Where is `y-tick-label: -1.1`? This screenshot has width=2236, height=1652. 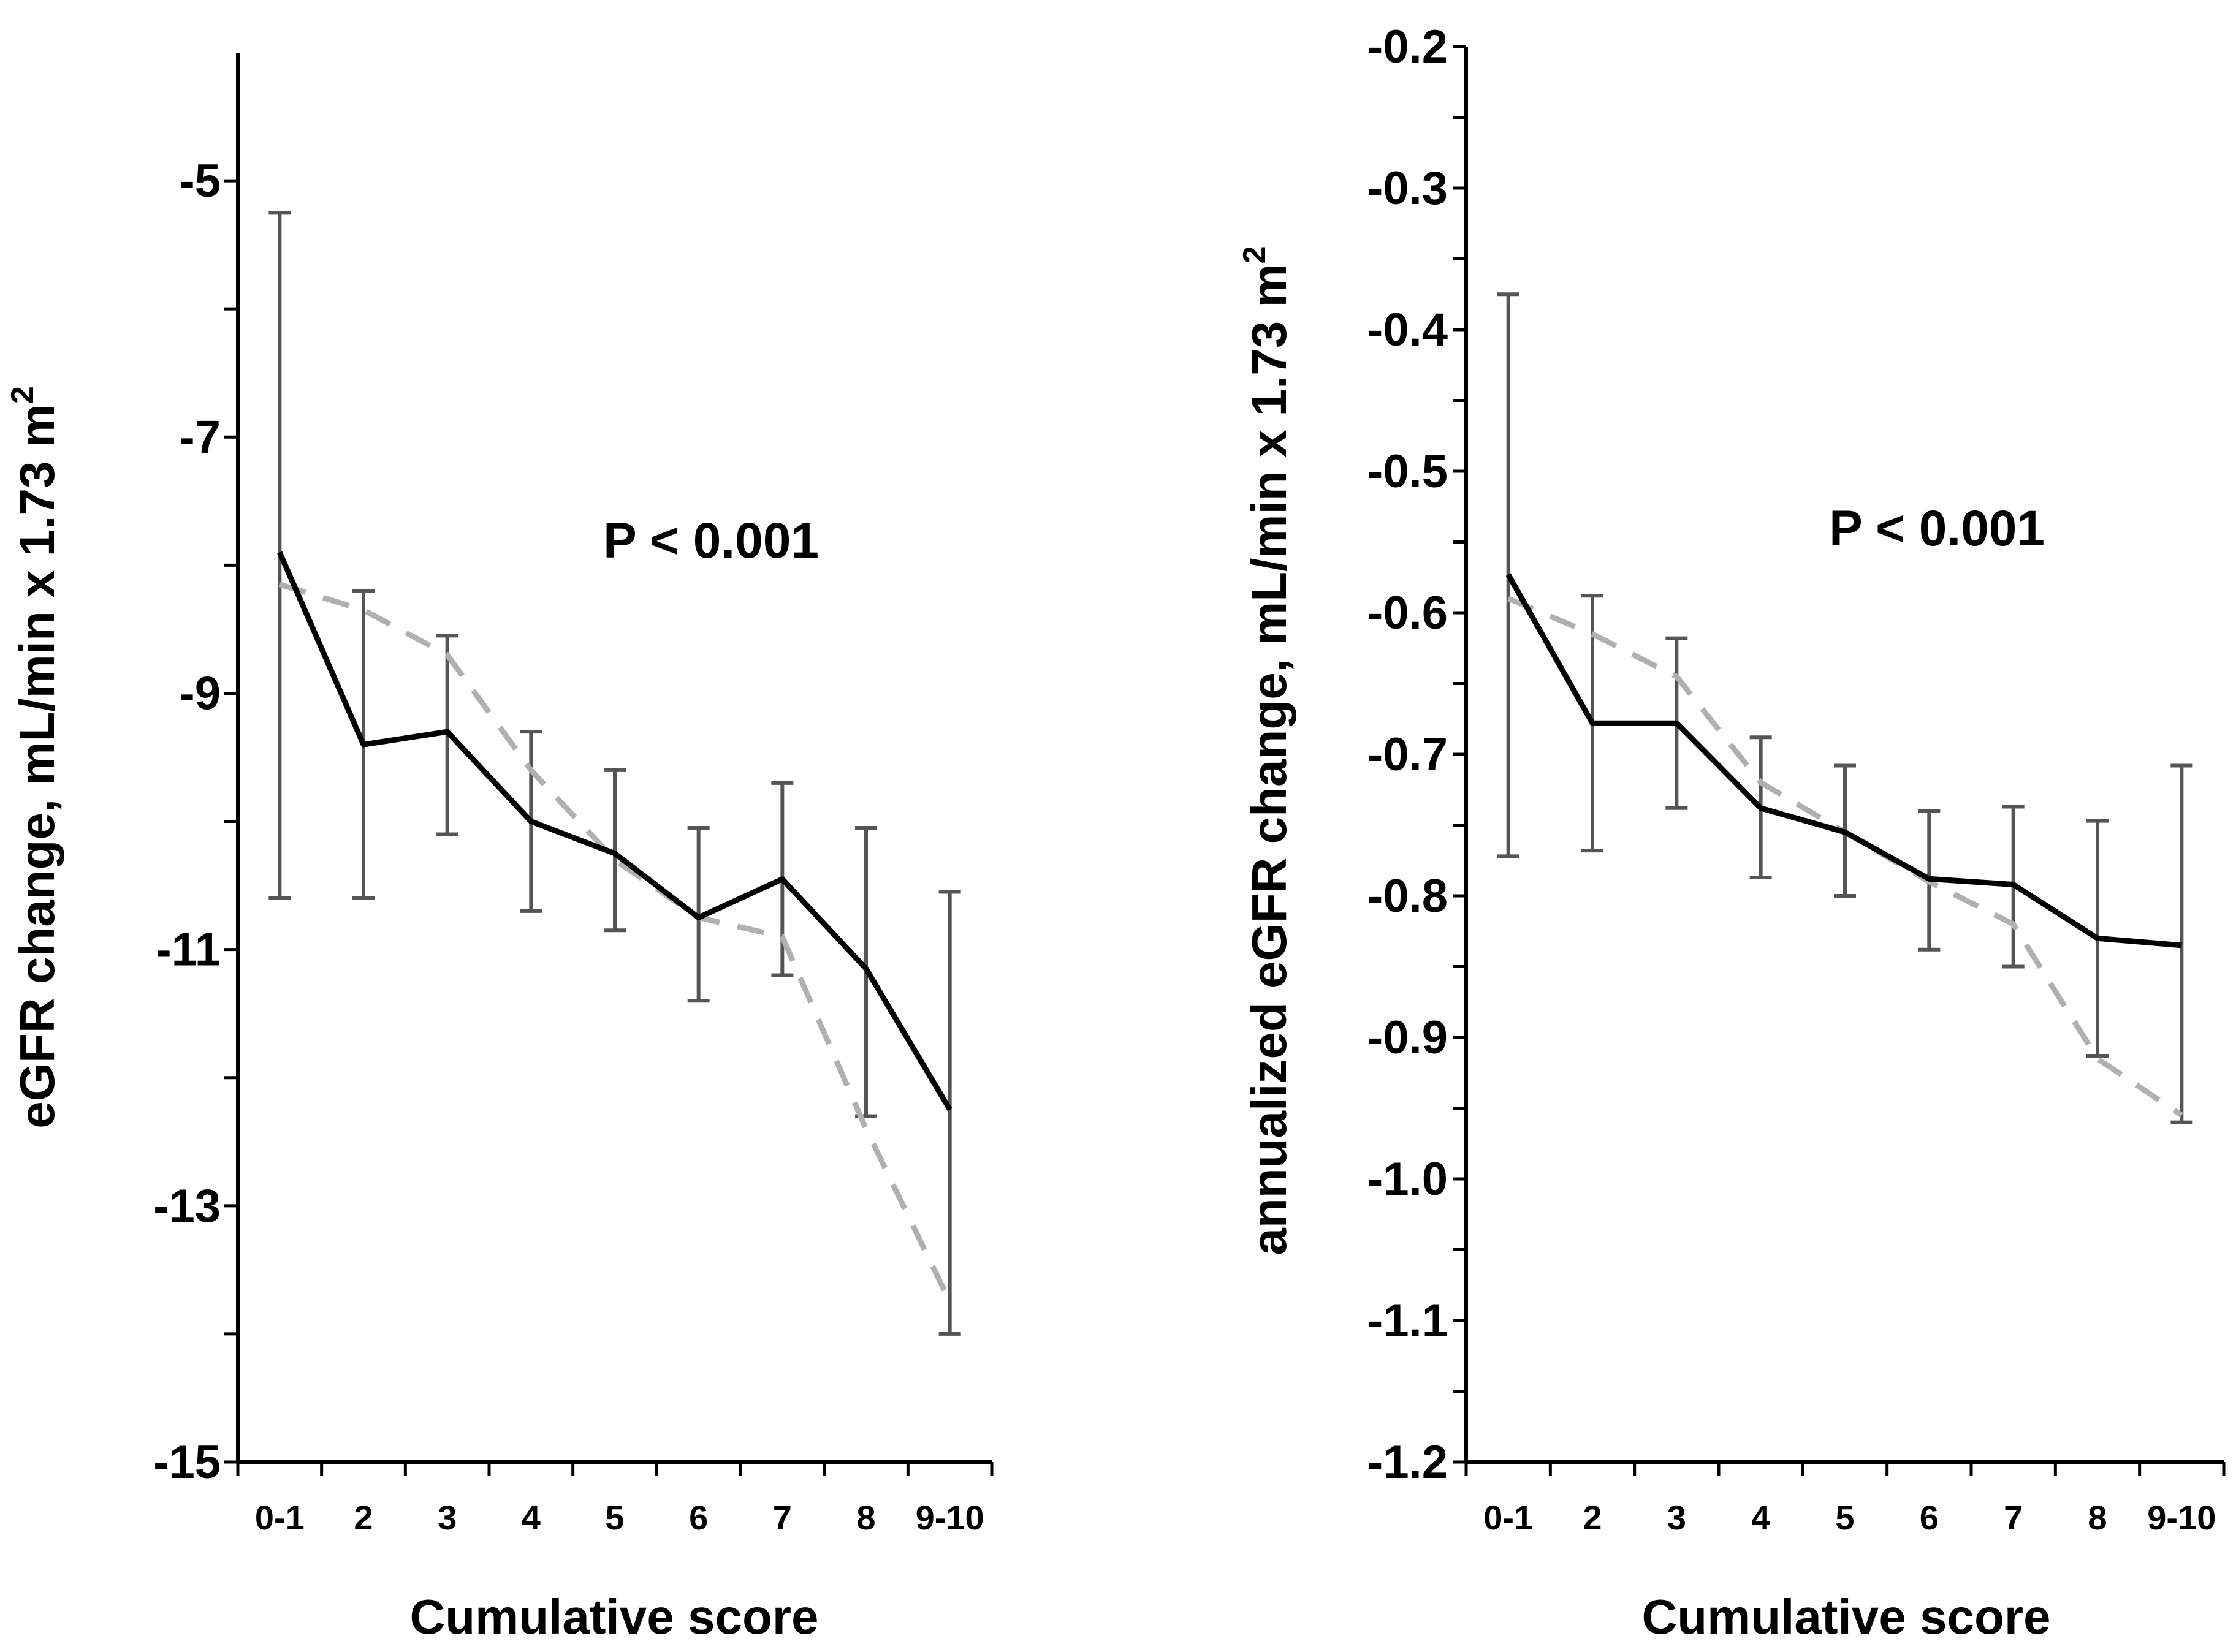
y-tick-label: -1.1 is located at coordinates (1407, 1321).